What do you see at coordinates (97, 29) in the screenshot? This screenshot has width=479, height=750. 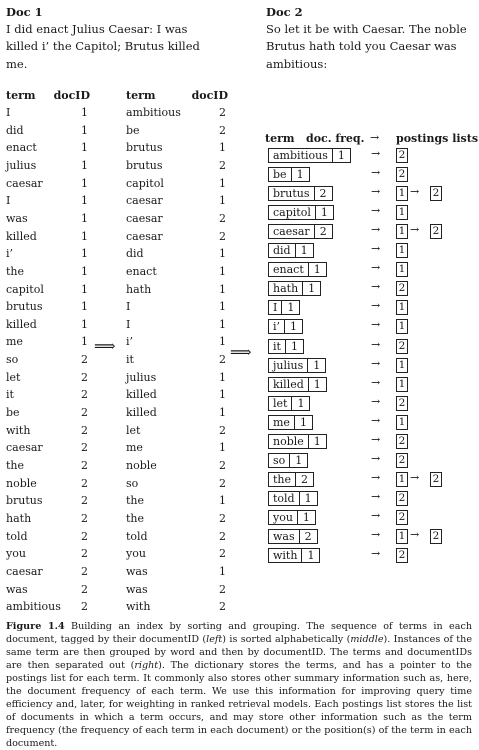 I see `doc1-line: I did enact Julius Caesar: I was` at bounding box center [97, 29].